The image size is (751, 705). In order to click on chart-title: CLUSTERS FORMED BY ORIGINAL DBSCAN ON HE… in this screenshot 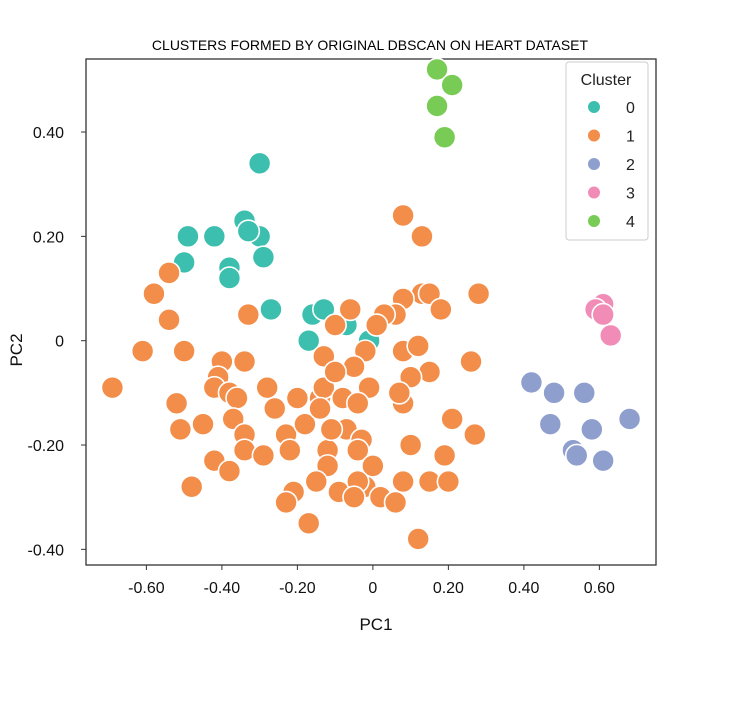, I will do `click(370, 45)`.